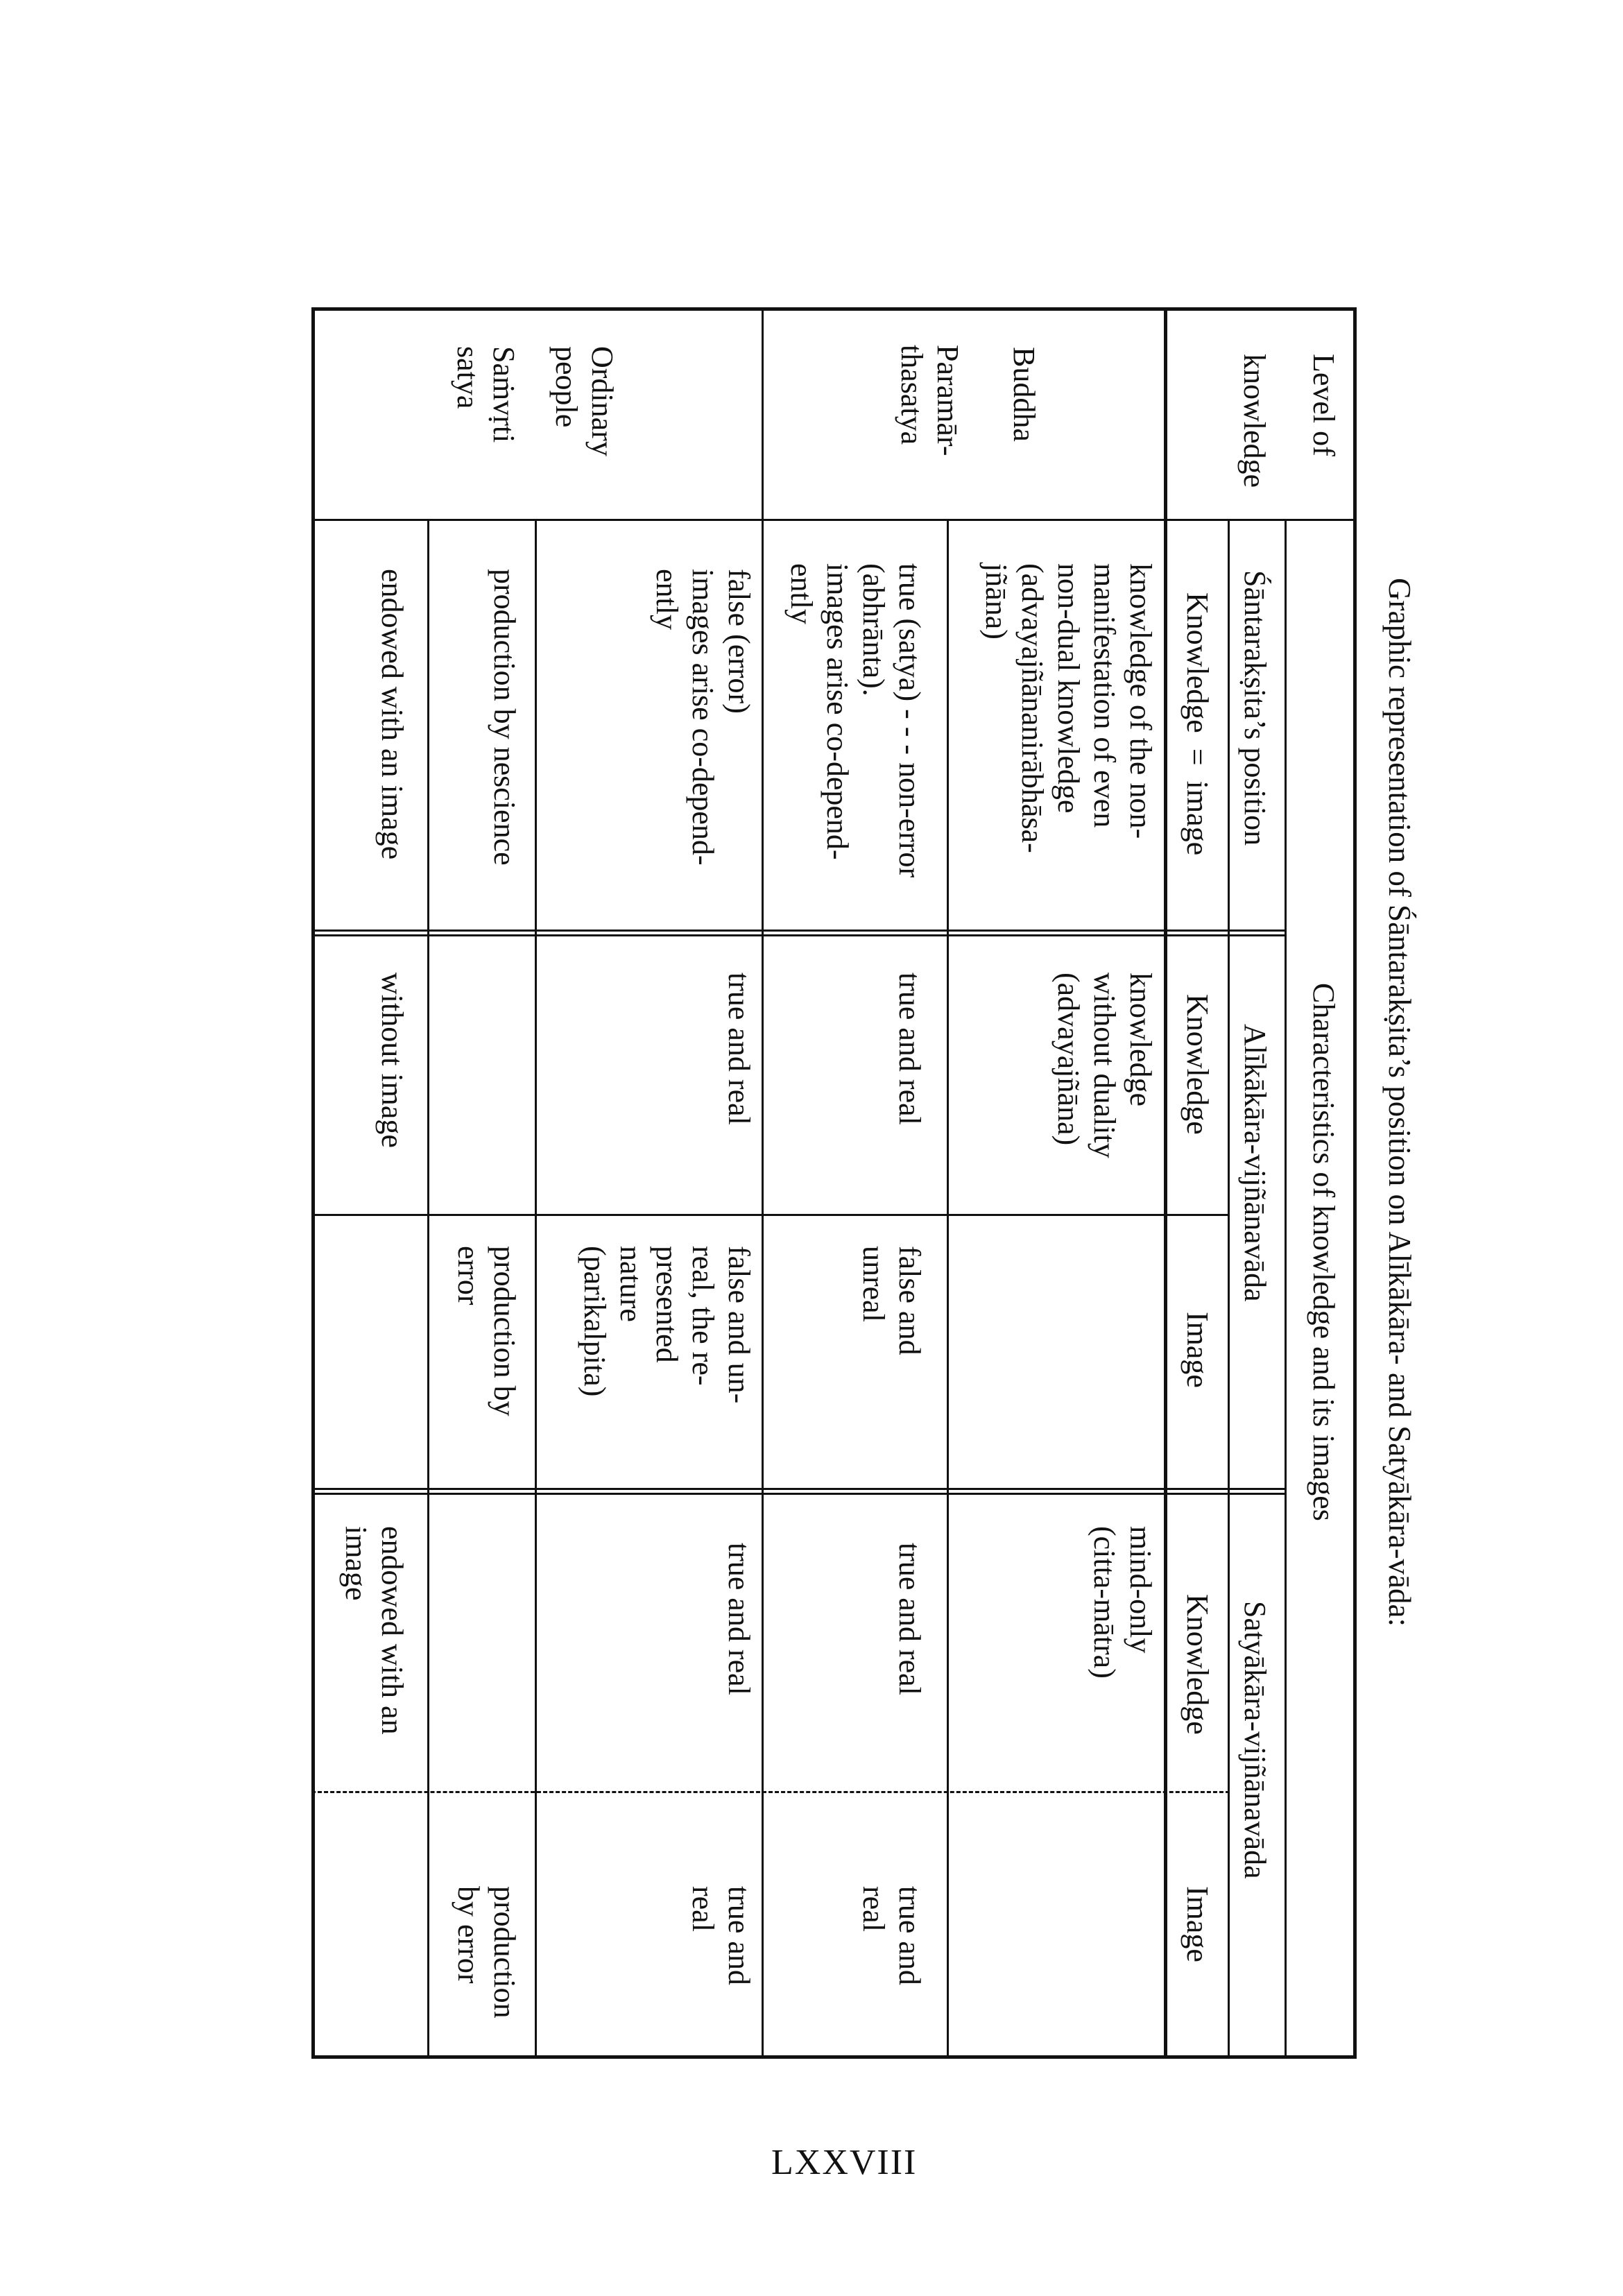 Image resolution: width=1623 pixels, height=2296 pixels. What do you see at coordinates (1197, 1064) in the screenshot?
I see `header-alik-knowledge: Knowledge` at bounding box center [1197, 1064].